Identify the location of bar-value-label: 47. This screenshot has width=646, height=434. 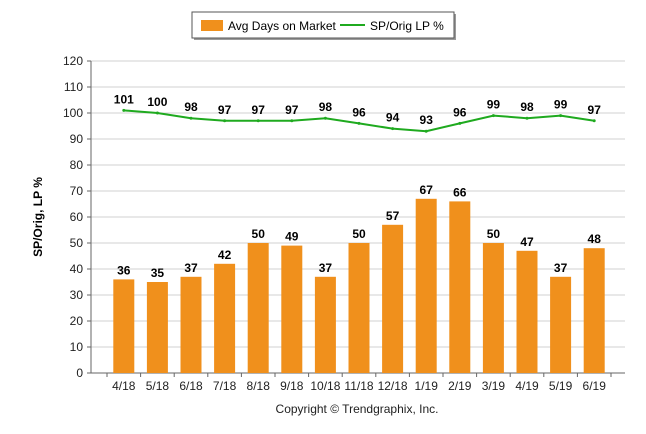
(527, 242).